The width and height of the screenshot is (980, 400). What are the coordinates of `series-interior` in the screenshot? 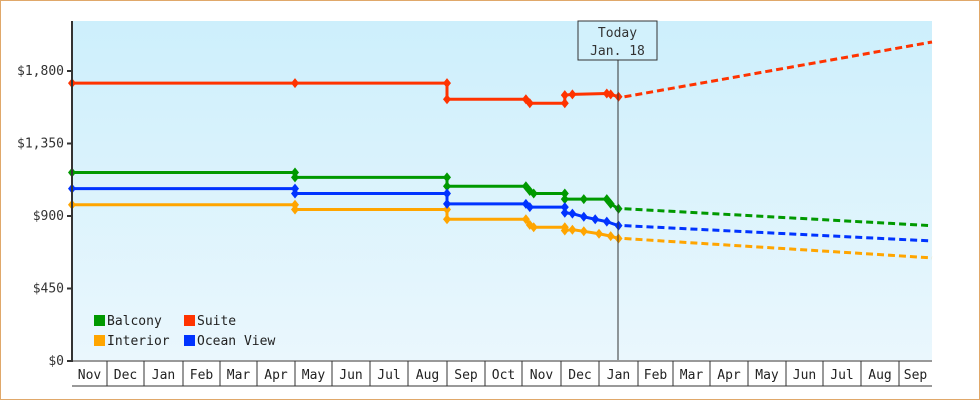 It's located at (500, 229).